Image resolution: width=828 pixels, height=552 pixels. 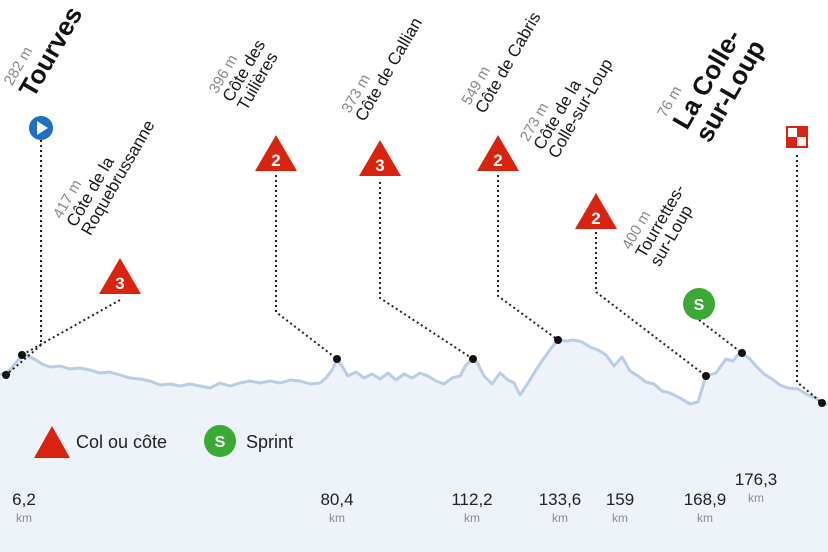 I want to click on climb-marker-5: 2, so click(x=596, y=211).